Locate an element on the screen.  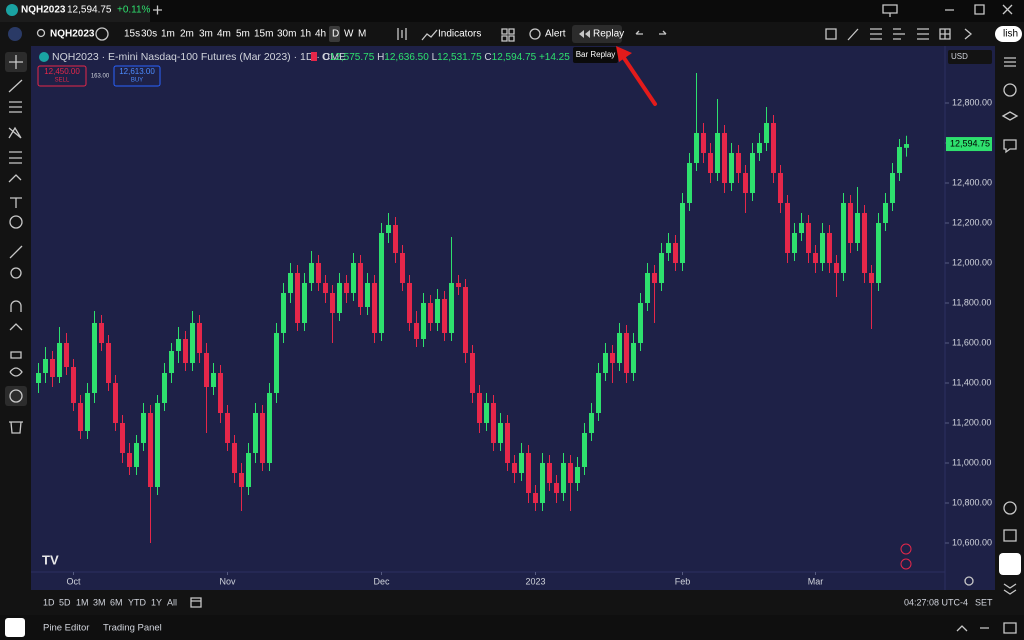
layout-icon is located at coordinates (890, 10).